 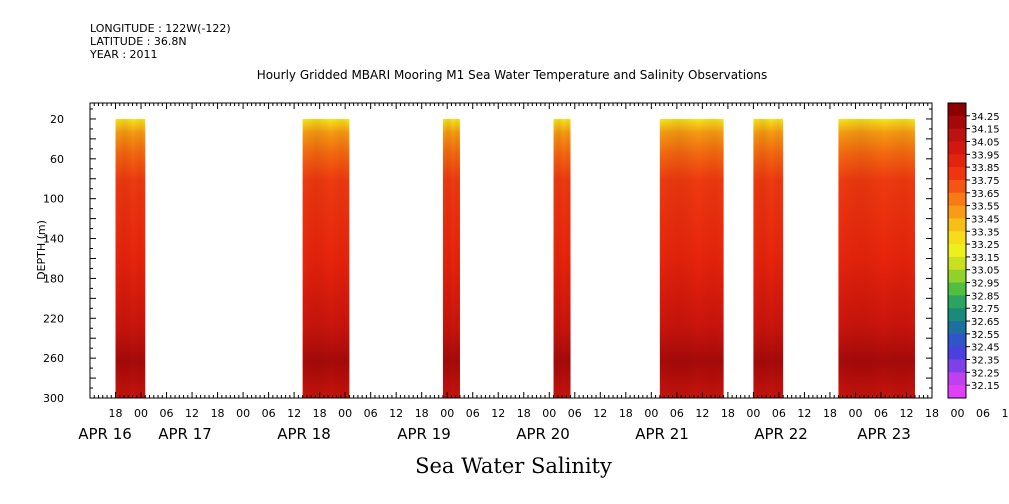 I want to click on latitude-label: LATITUDE : 36.8N, so click(x=138, y=41).